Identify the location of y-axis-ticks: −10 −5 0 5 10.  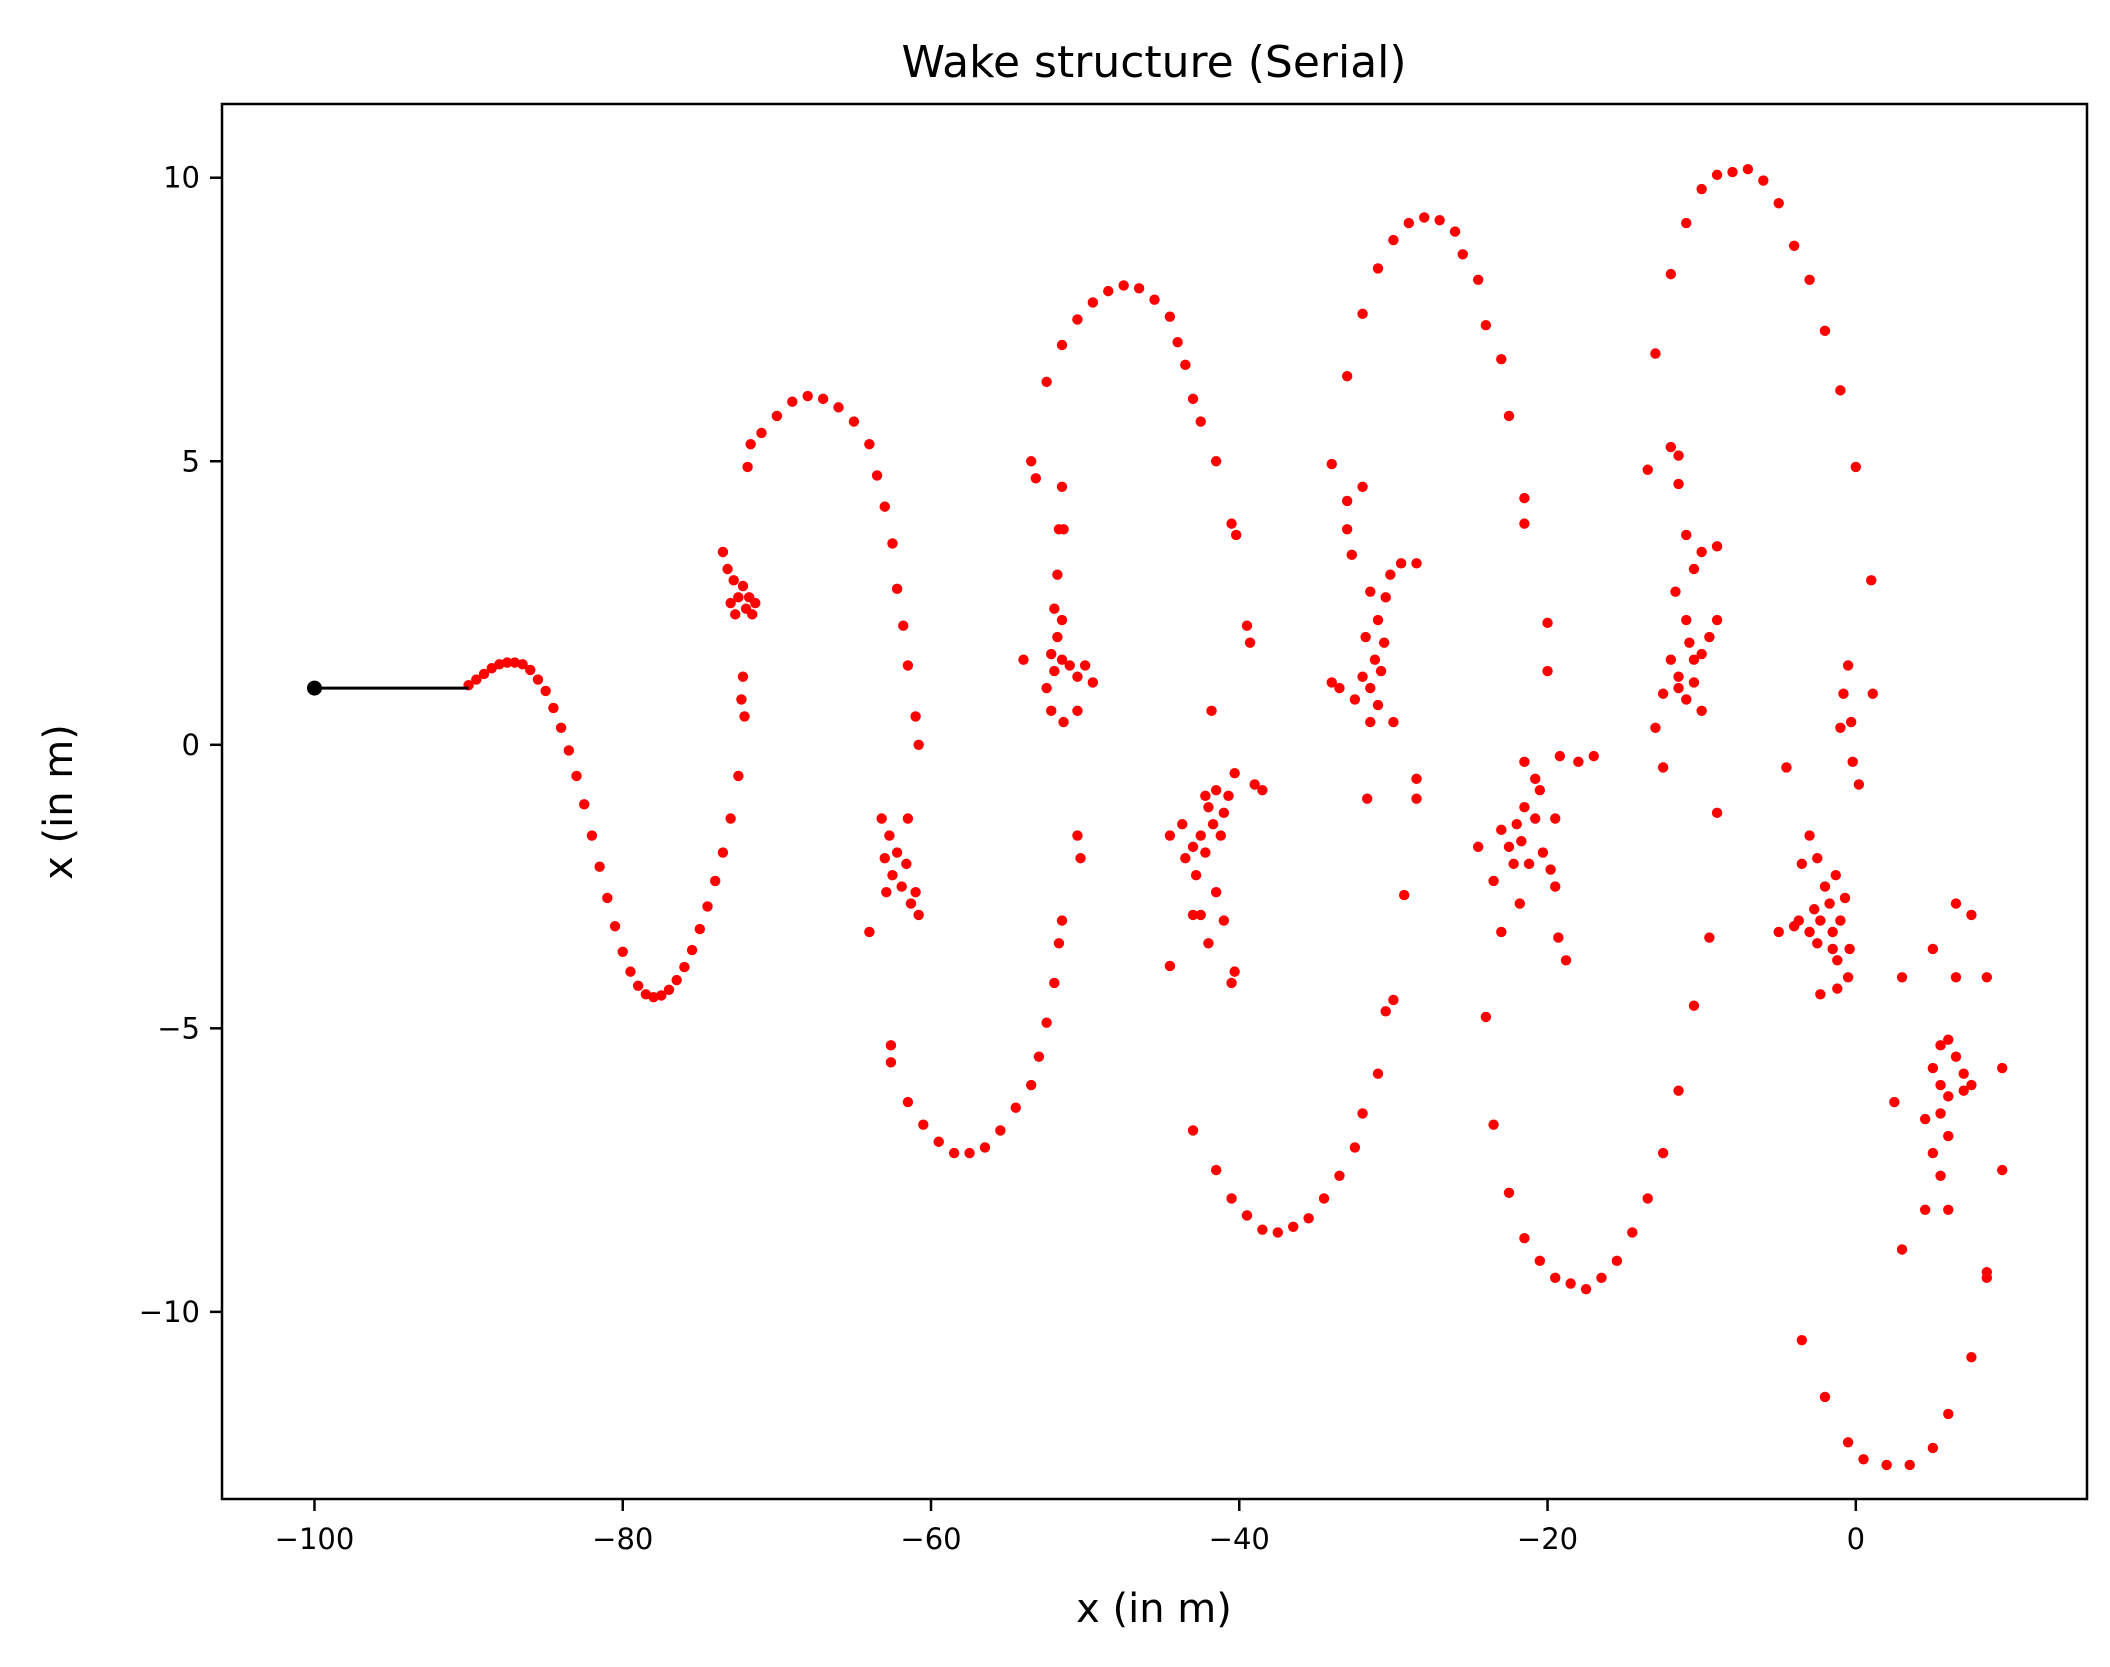
(180, 745).